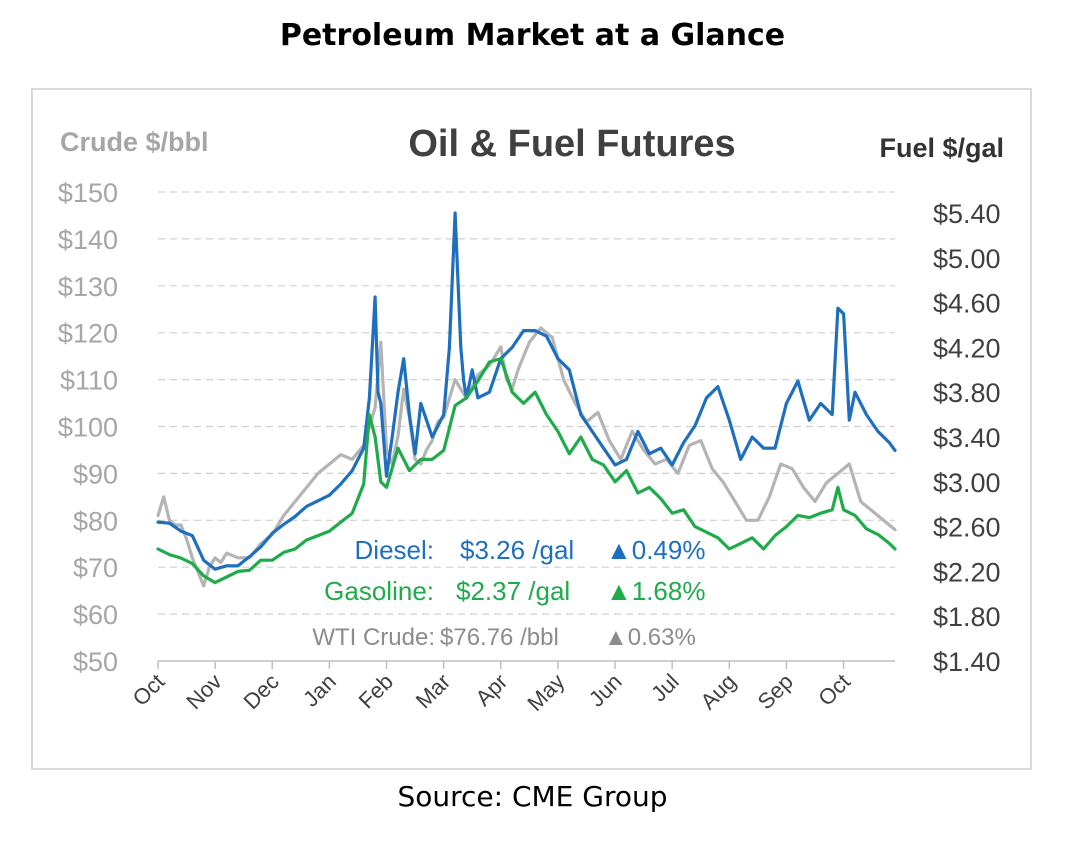 The image size is (1065, 841). I want to click on right-tick-label: $3.00, so click(967, 483).